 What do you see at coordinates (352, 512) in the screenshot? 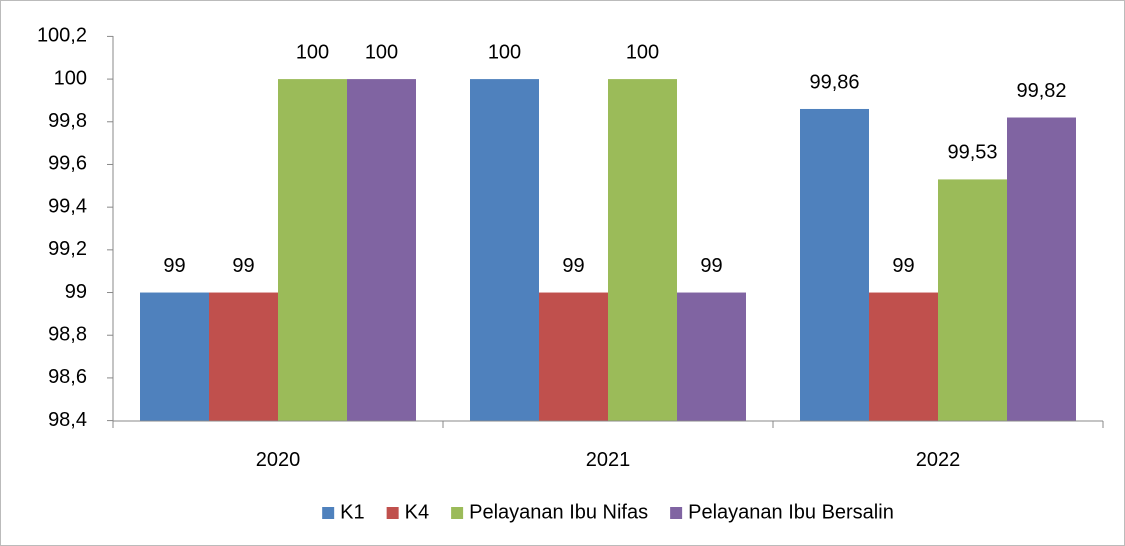
I see `legend-label: K1` at bounding box center [352, 512].